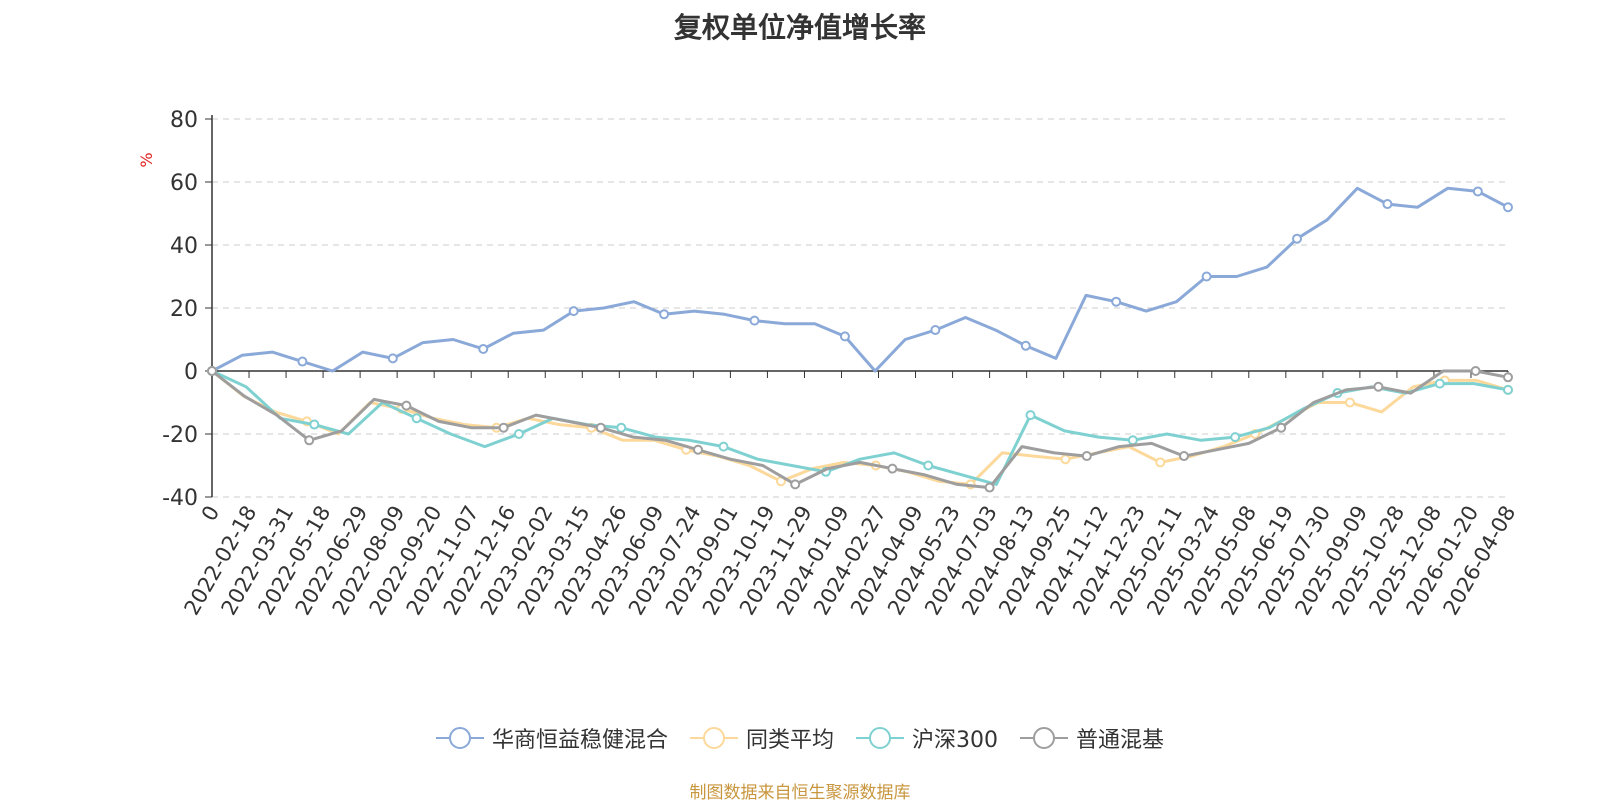 Image resolution: width=1600 pixels, height=803 pixels. What do you see at coordinates (579, 740) in the screenshot?
I see `legend-label: 华商恒益稳健混合` at bounding box center [579, 740].